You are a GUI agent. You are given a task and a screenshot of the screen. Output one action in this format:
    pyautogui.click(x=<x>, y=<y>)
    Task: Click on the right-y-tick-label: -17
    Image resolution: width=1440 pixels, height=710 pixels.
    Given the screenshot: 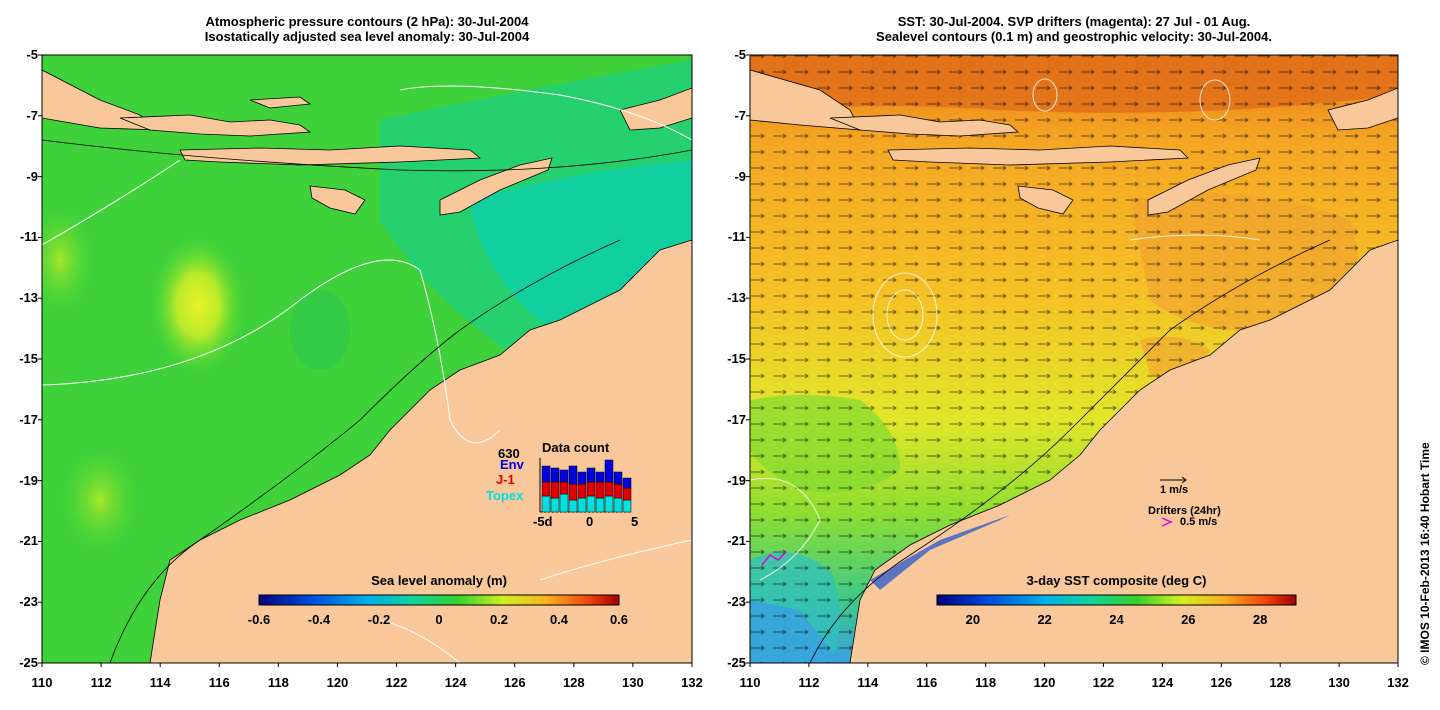 What is the action you would take?
    pyautogui.click(x=736, y=419)
    